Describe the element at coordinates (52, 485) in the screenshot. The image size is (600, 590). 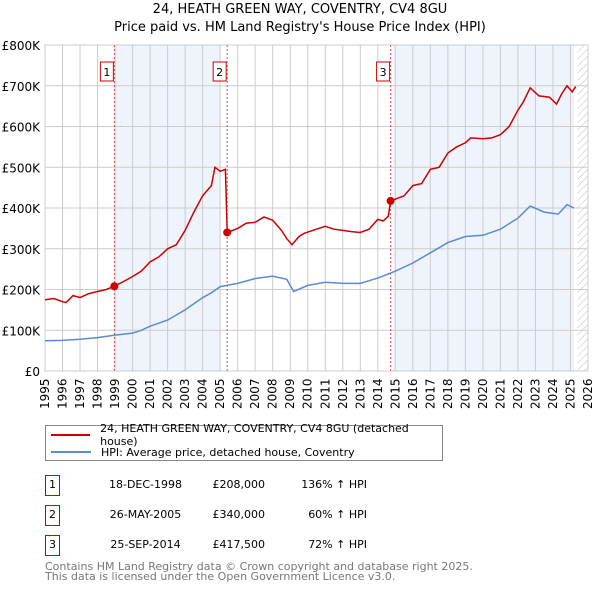
I see `sale-number-box: 1` at that location.